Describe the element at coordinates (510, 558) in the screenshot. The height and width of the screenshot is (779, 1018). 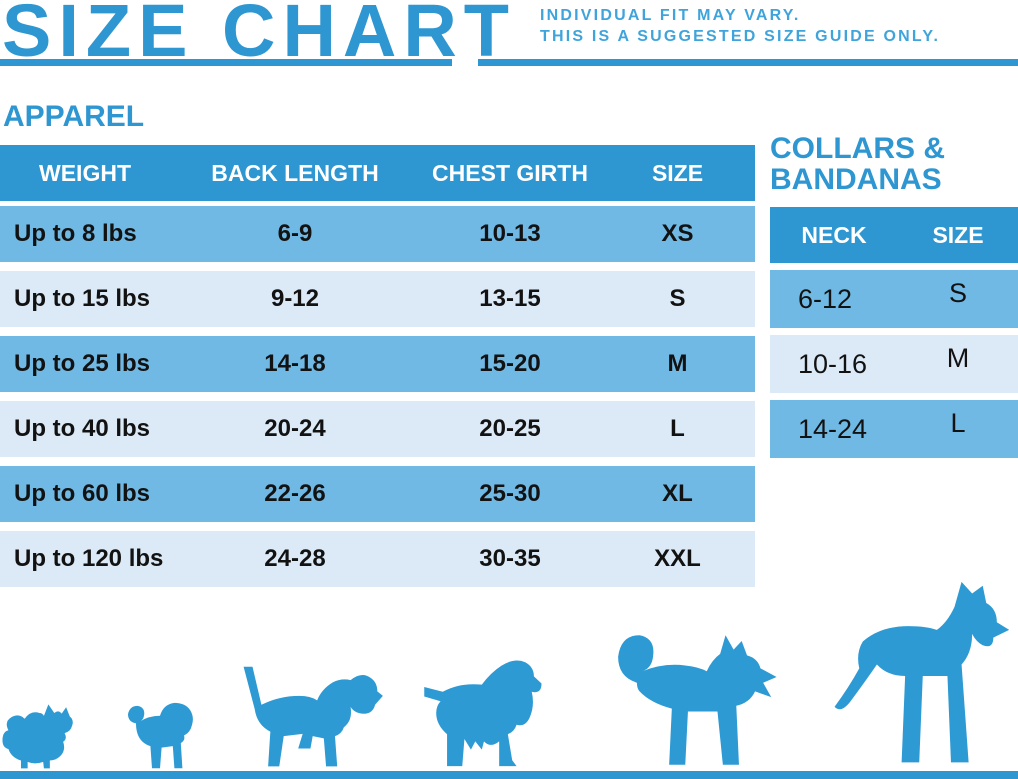
I see `chest-girth-cell: 30-35` at that location.